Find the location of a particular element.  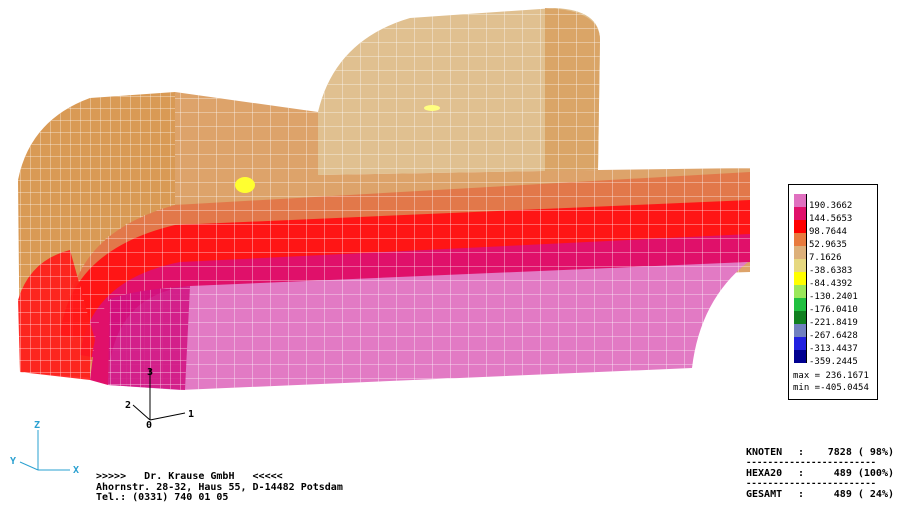

stats-value: 489 ( 24%) is located at coordinates (863, 494).